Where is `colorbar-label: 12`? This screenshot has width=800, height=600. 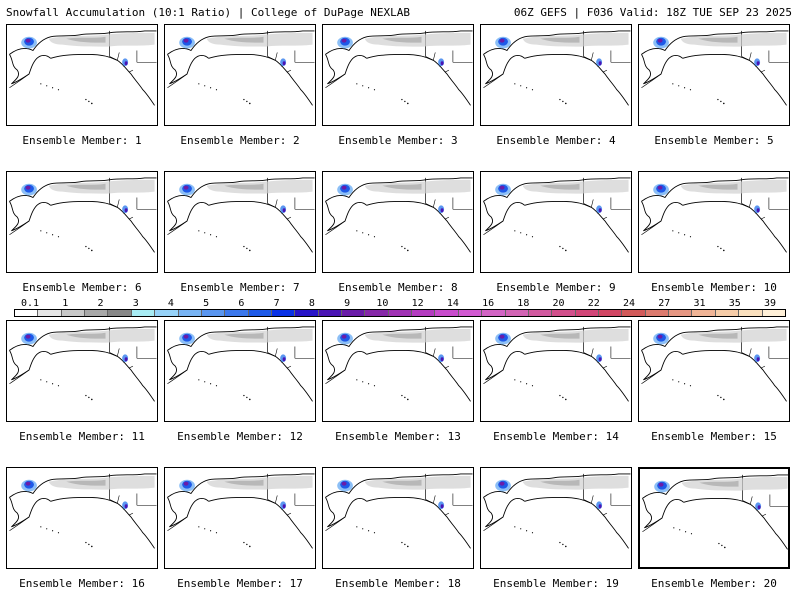
colorbar-label: 12 is located at coordinates (417, 303).